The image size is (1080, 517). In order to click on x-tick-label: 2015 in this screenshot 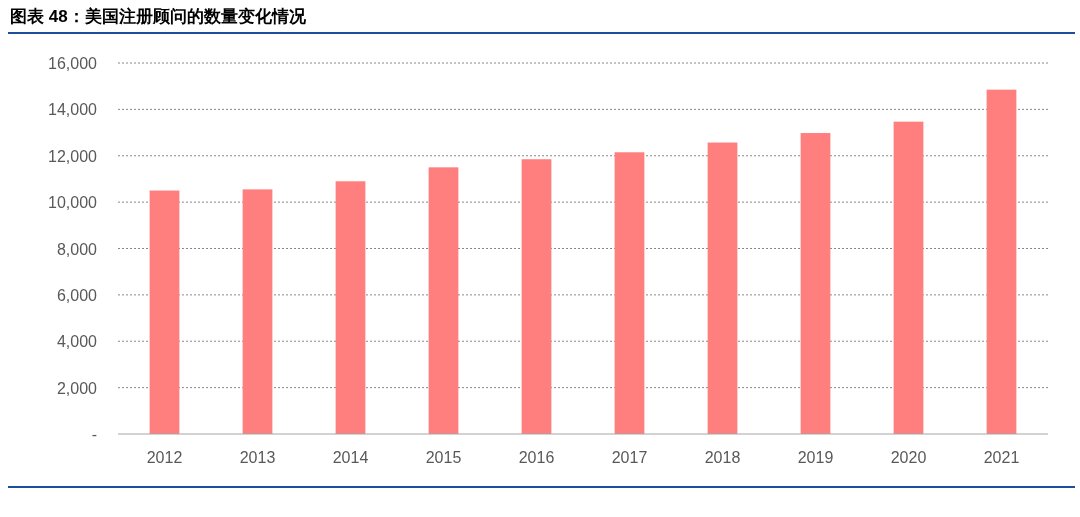, I will do `click(443, 457)`.